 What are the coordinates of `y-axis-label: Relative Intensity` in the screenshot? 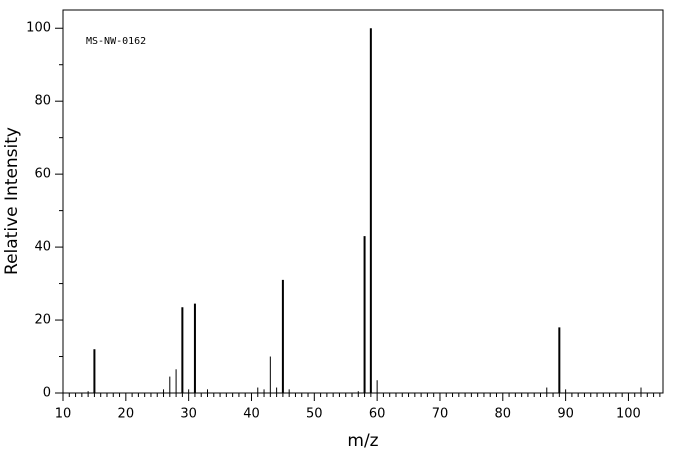 It's located at (12, 201).